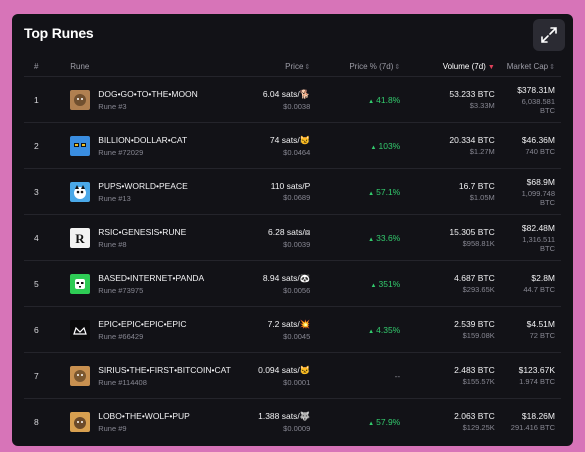 The image size is (585, 452). What do you see at coordinates (59, 33) in the screenshot?
I see `panel-title: Top Runes` at bounding box center [59, 33].